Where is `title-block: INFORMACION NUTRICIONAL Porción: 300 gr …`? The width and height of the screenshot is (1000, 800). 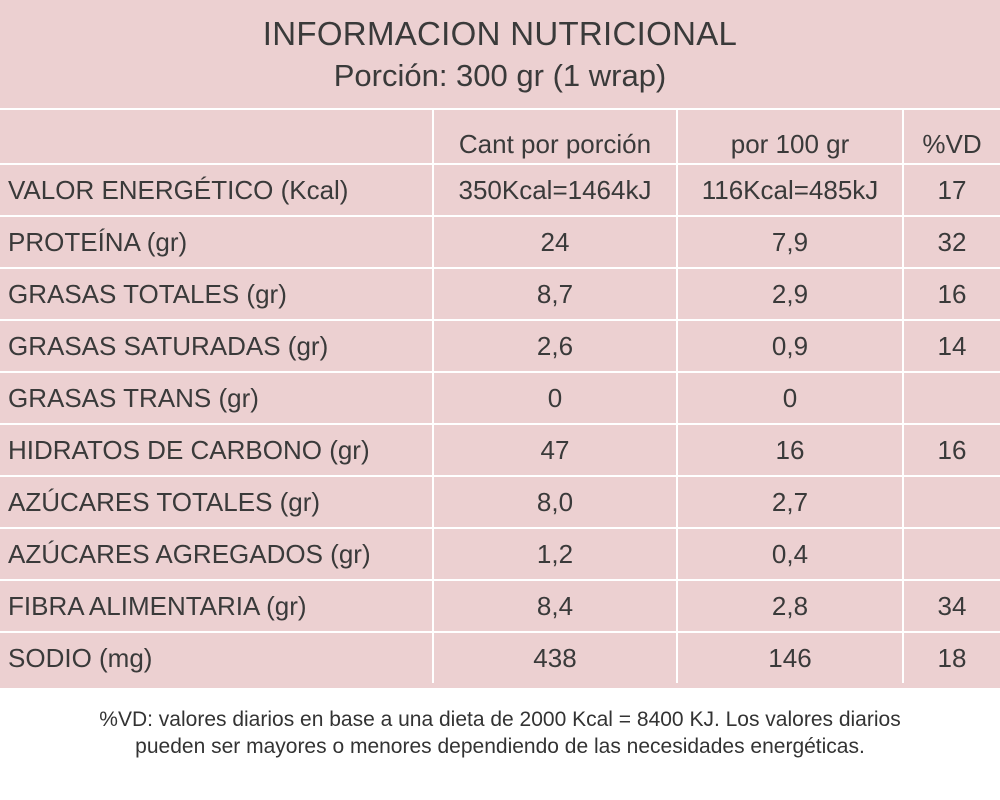
title-block: INFORMACION NUTRICIONAL Porción: 300 gr … is located at coordinates (500, 54).